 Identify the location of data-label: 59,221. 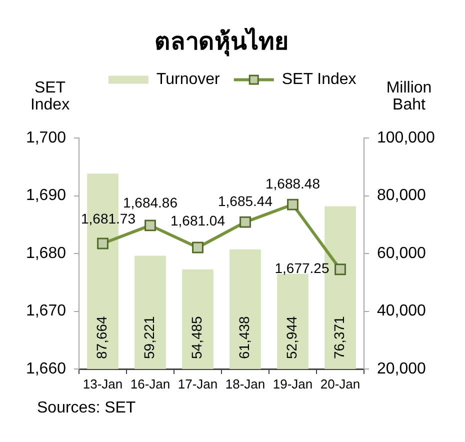
(149, 337).